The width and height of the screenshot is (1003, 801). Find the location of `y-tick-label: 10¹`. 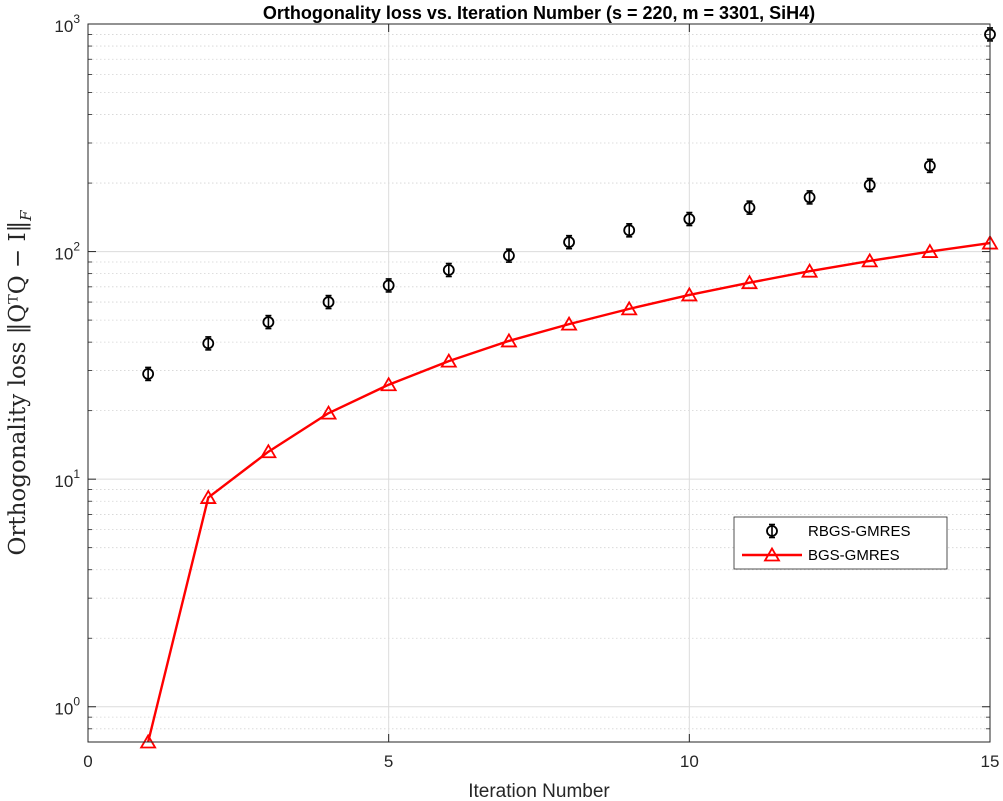

y-tick-label: 10¹ is located at coordinates (67, 479).